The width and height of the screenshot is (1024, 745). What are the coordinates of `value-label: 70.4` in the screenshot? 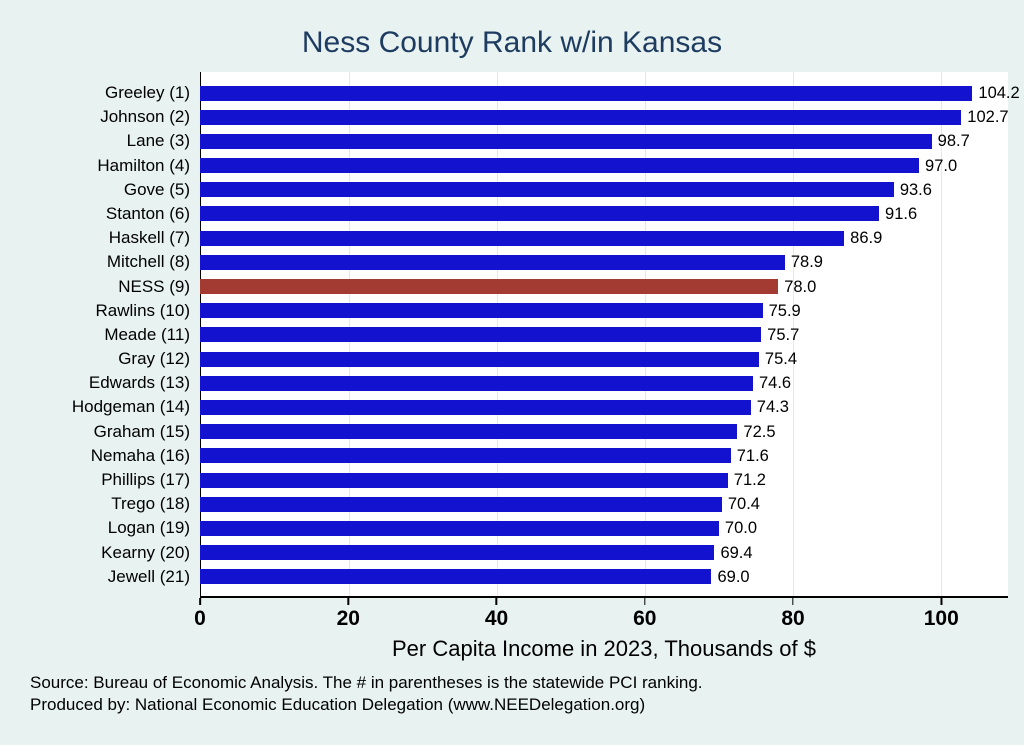 It's located at (743, 504).